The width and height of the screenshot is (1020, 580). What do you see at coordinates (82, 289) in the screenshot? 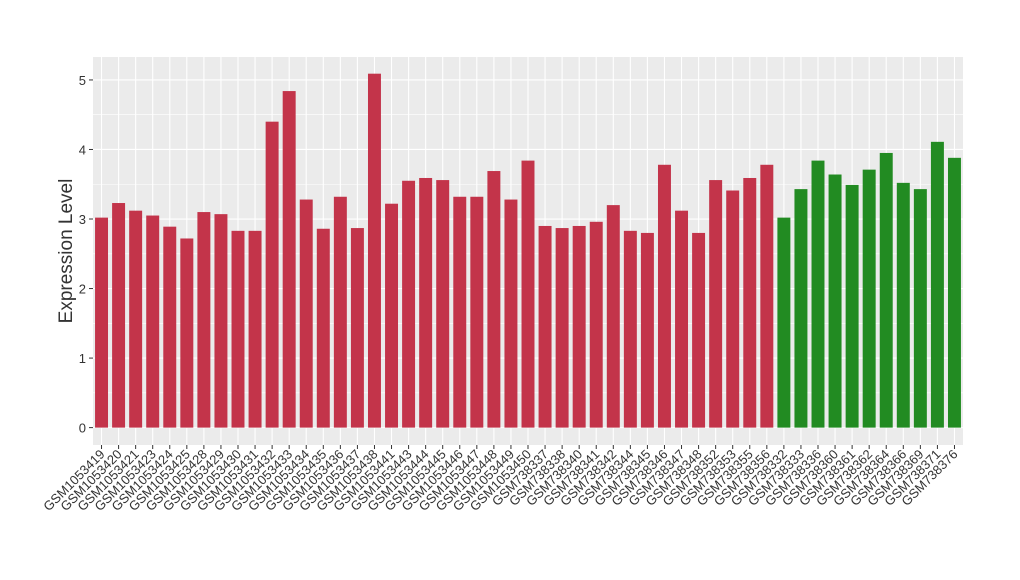
I see `y-tick-label: 2` at bounding box center [82, 289].